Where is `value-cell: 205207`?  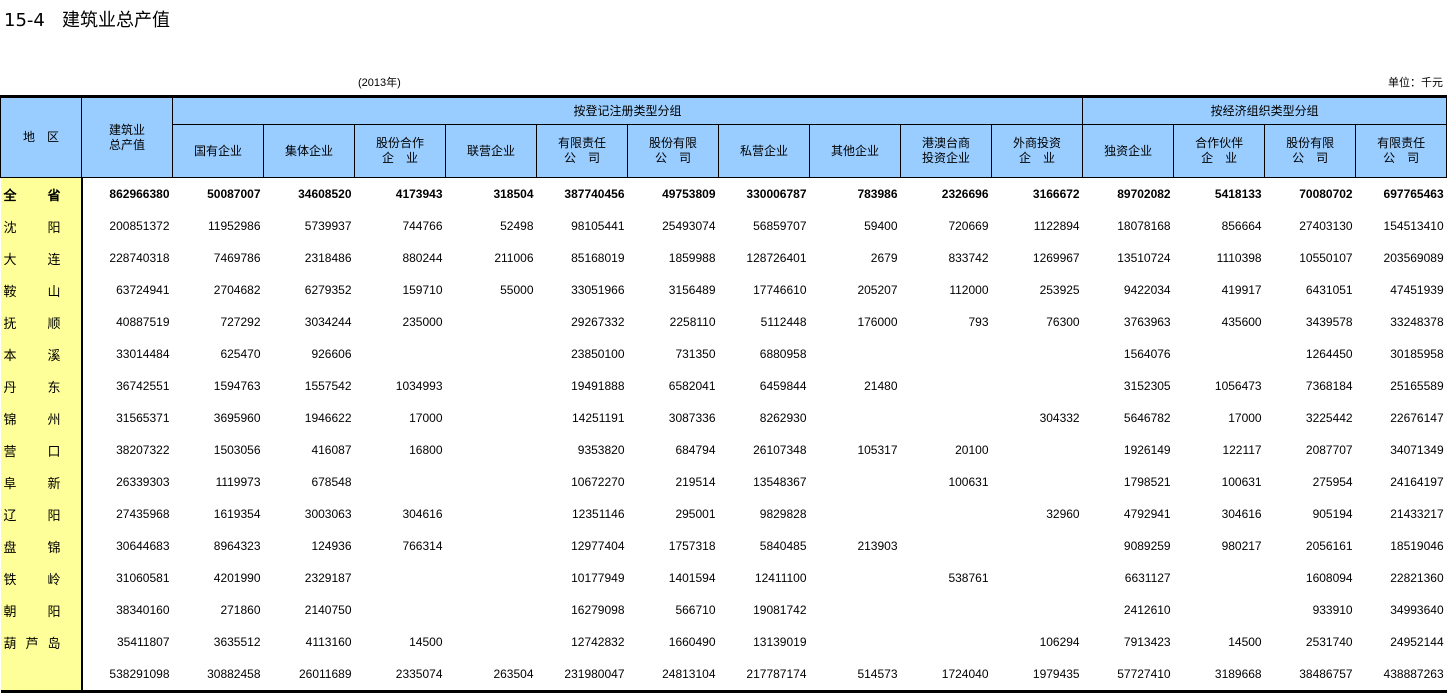
value-cell: 205207 is located at coordinates (877, 290).